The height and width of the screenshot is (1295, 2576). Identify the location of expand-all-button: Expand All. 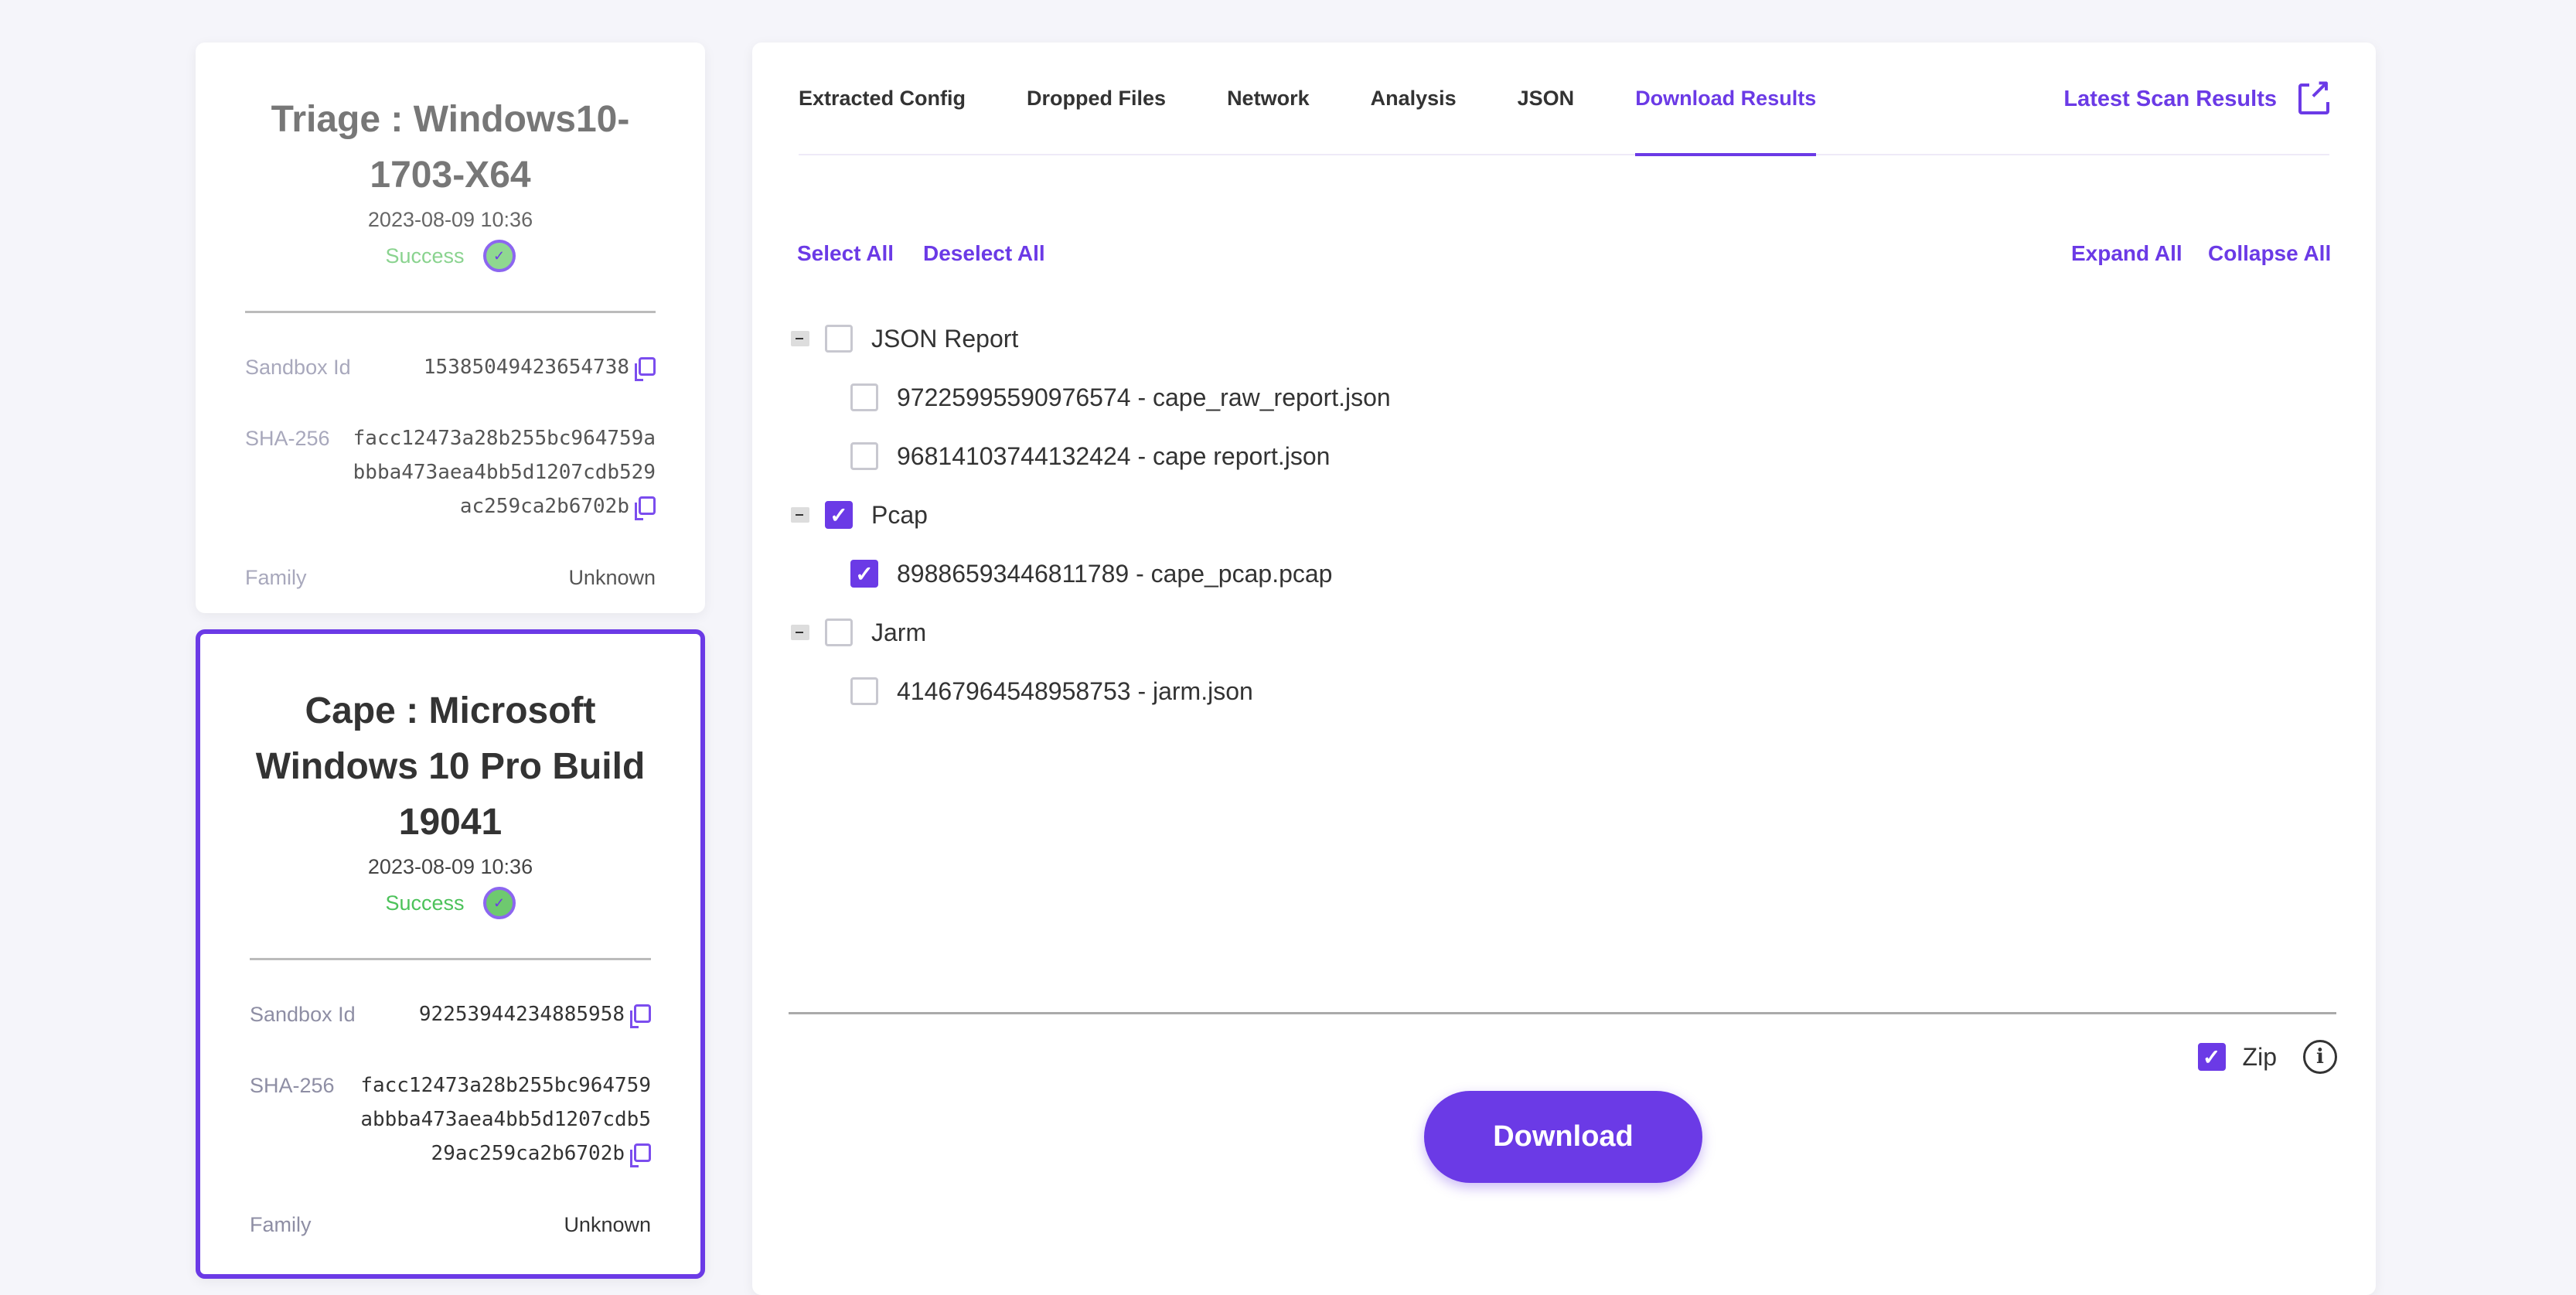
(2126, 253).